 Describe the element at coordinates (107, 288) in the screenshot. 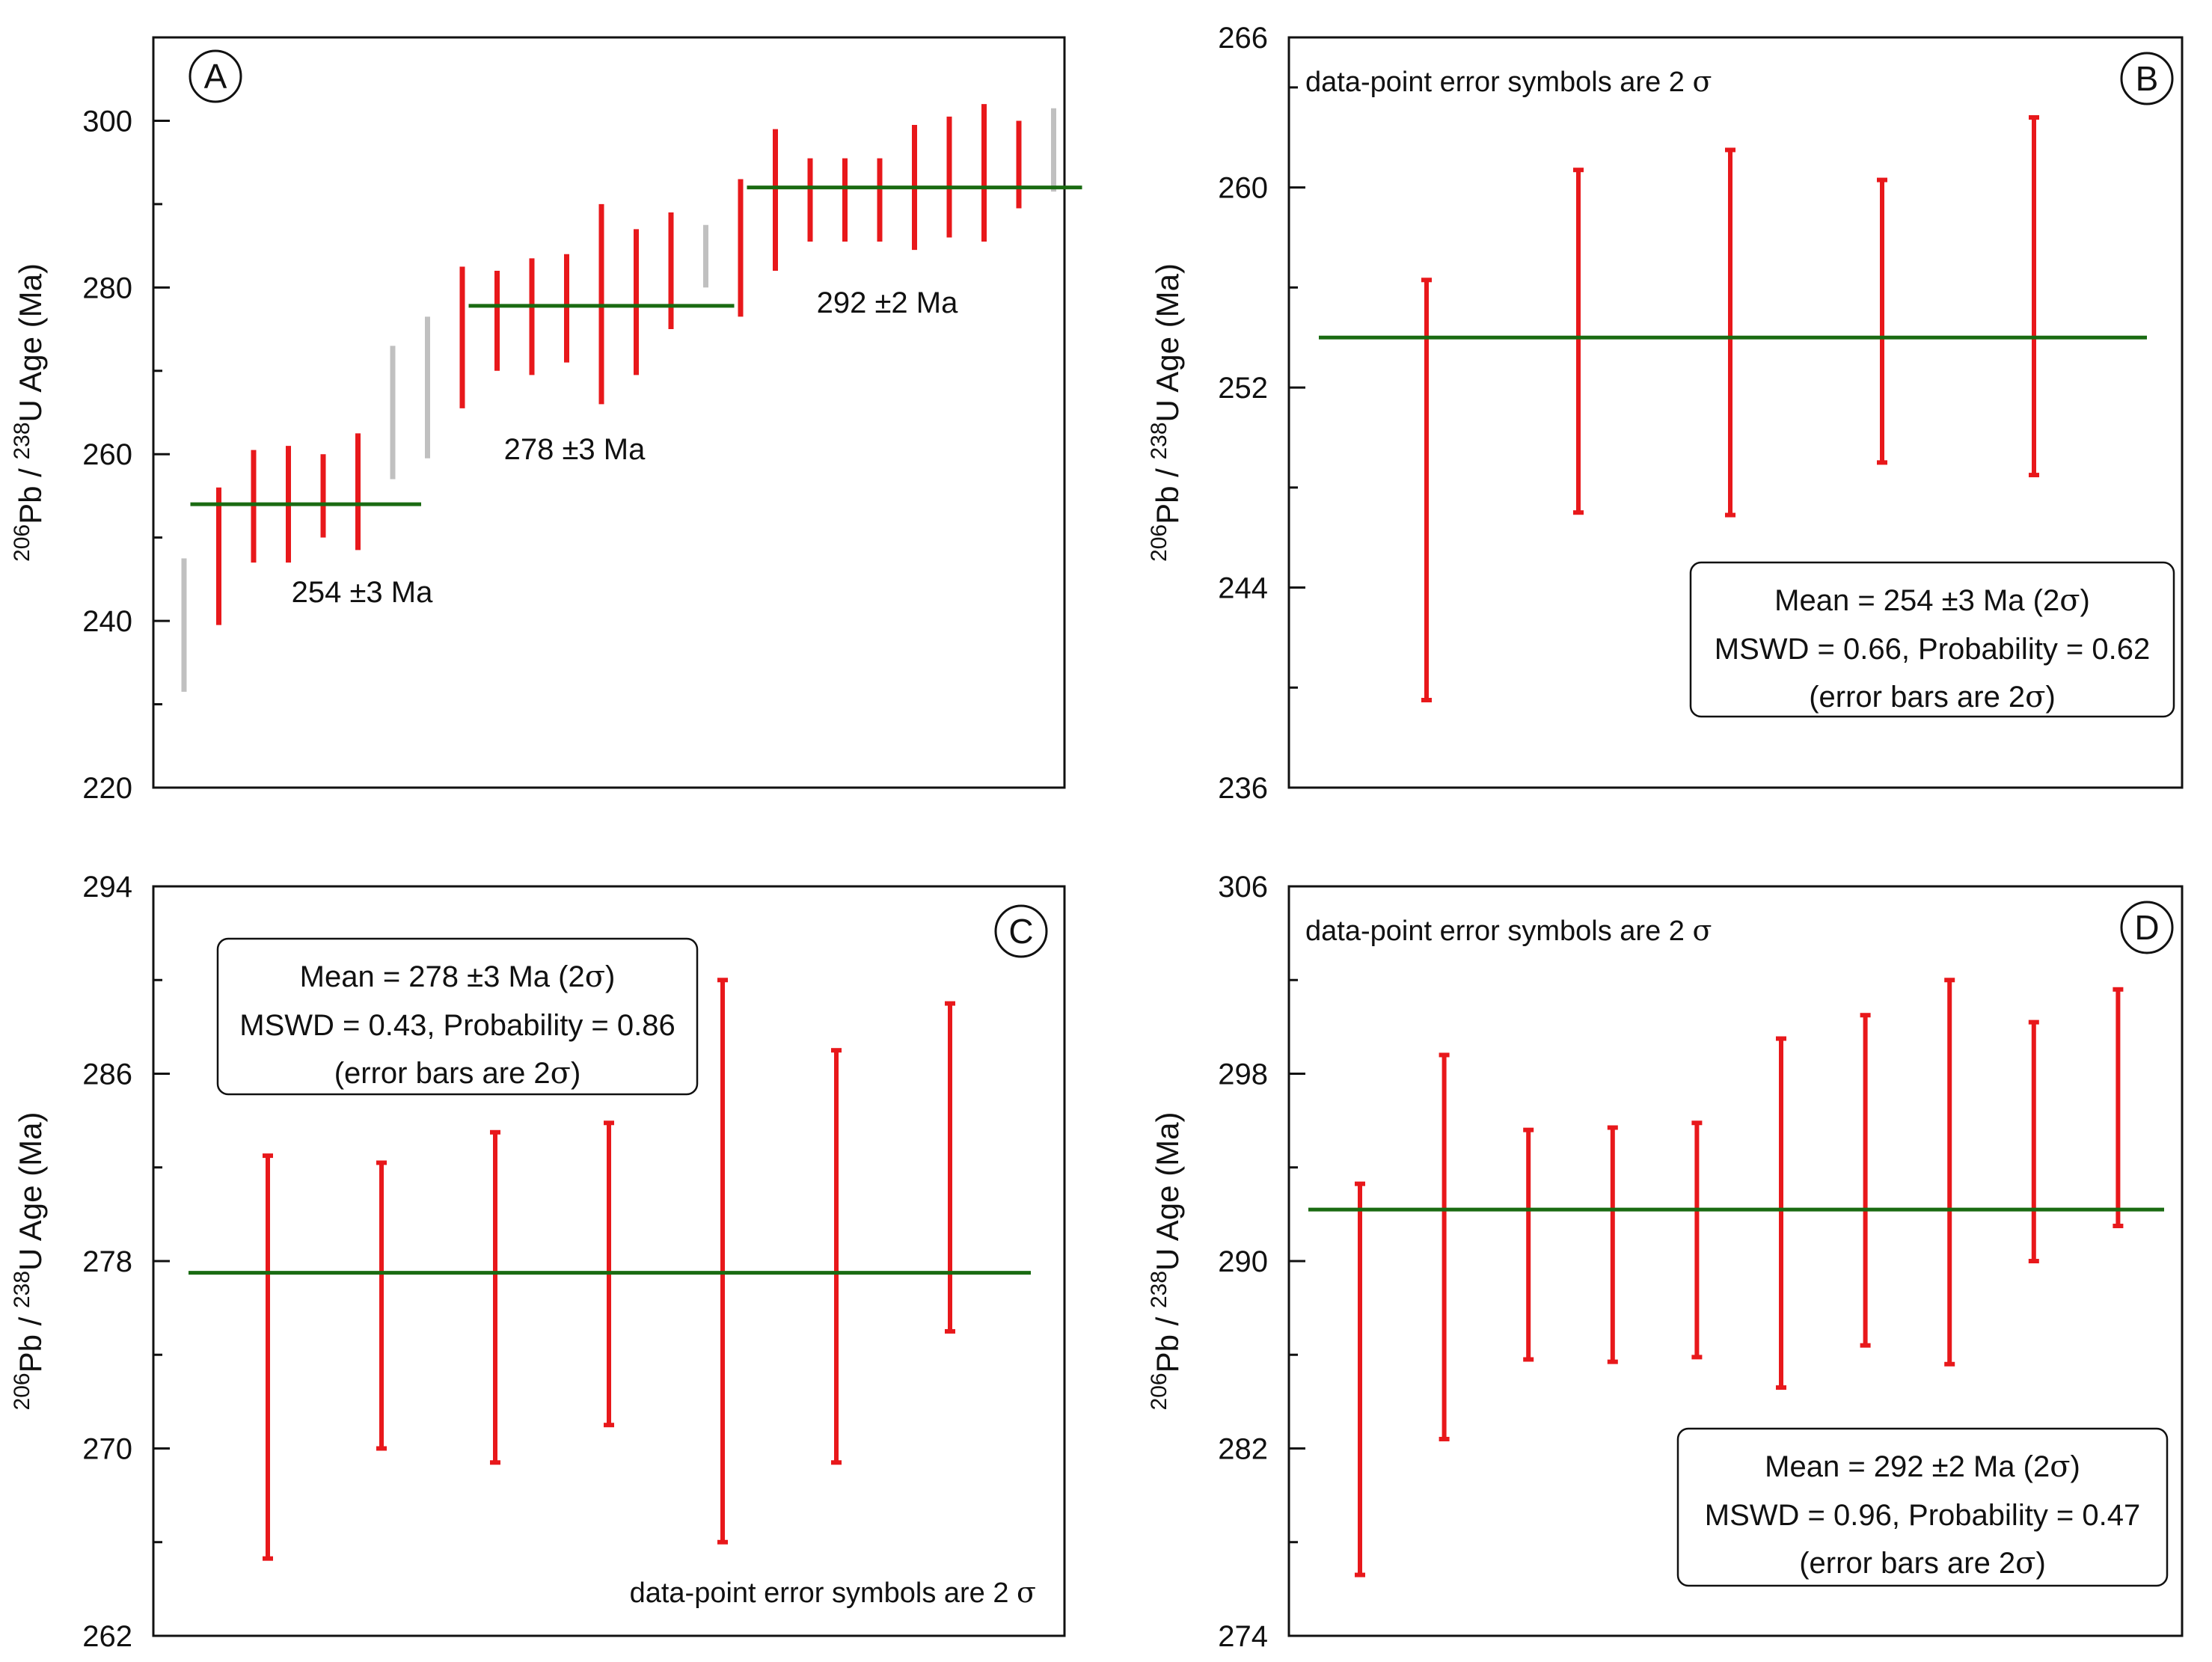

I see `y-tick-label: 280` at that location.